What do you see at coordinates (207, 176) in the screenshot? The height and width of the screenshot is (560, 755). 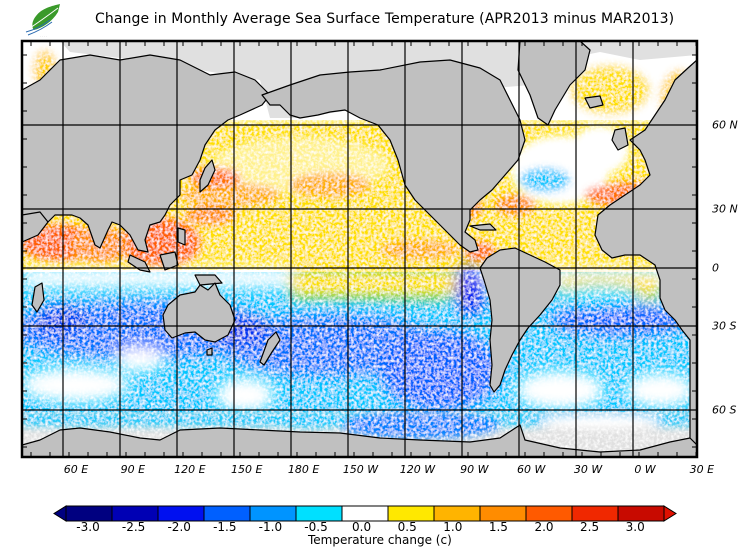 I see `landmass-japan` at bounding box center [207, 176].